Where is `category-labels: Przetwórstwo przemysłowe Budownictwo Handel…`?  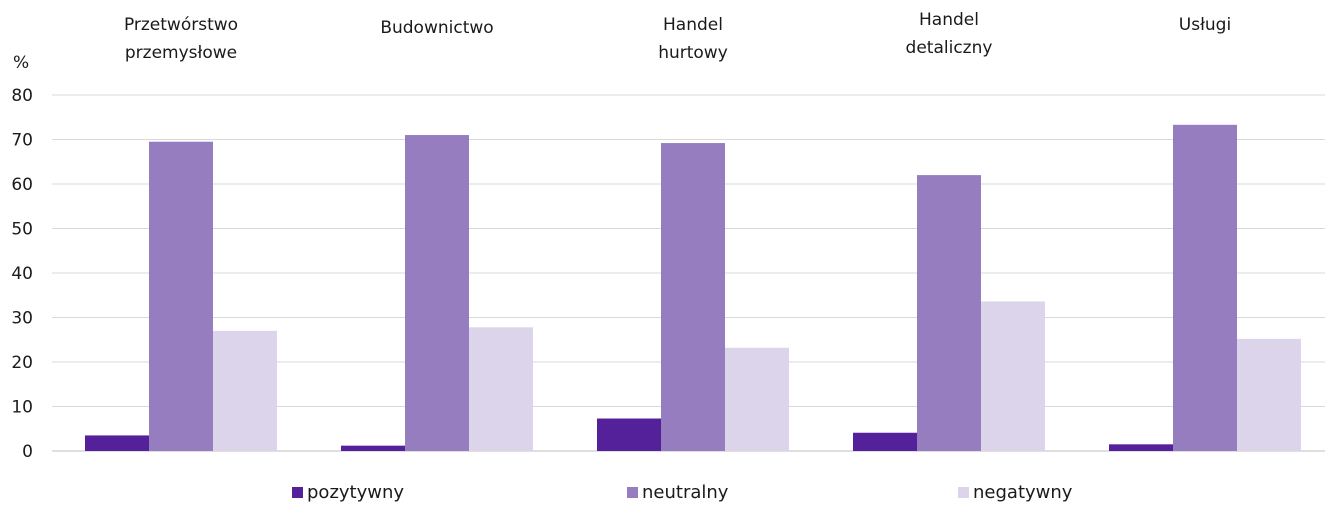
category-labels: Przetwórstwo przemysłowe Budownictwo Handel… is located at coordinates (677, 36).